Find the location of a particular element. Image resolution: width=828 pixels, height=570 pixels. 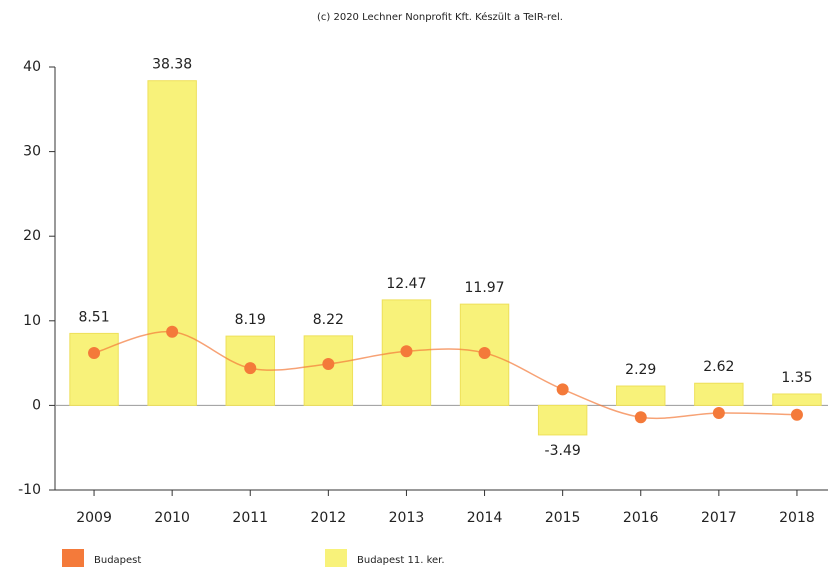

data-label: 1.35 is located at coordinates (796, 378).